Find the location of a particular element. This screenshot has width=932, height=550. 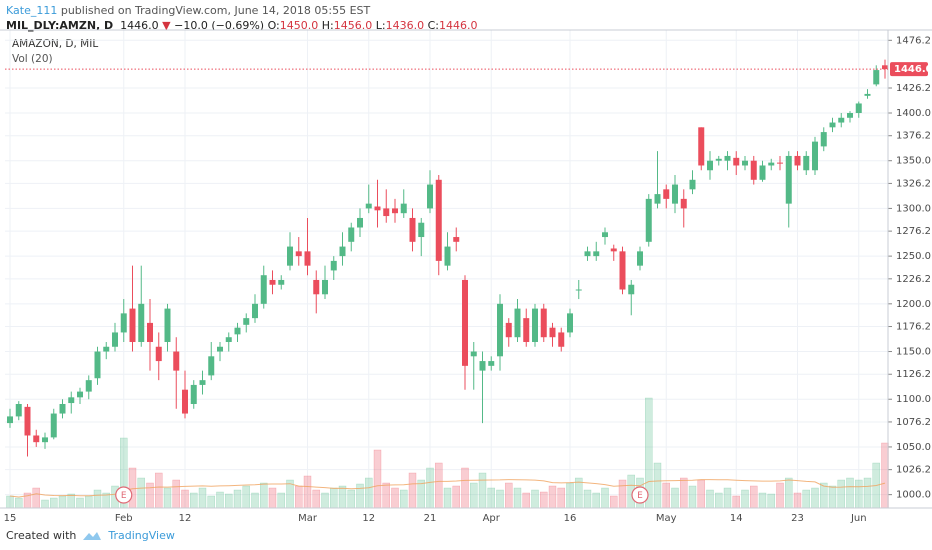

footer-brand: TradingView is located at coordinates (141, 535).